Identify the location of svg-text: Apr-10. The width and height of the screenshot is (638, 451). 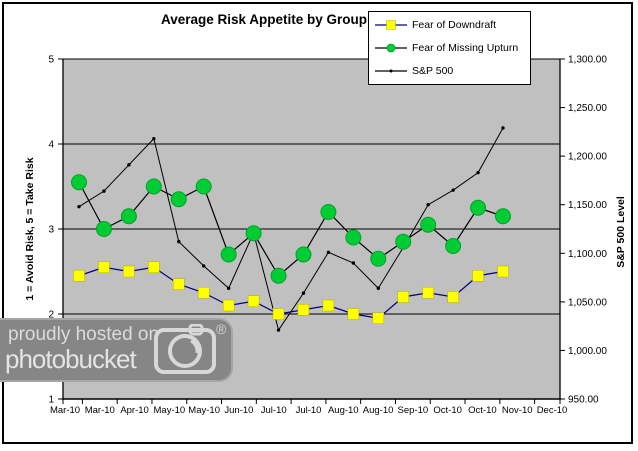
(134, 410).